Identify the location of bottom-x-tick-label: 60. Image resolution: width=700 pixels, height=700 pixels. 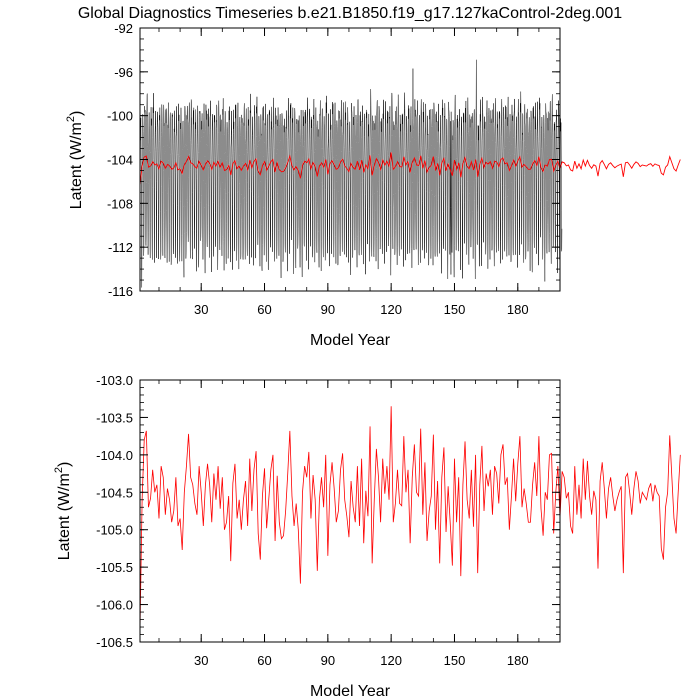
(264, 660).